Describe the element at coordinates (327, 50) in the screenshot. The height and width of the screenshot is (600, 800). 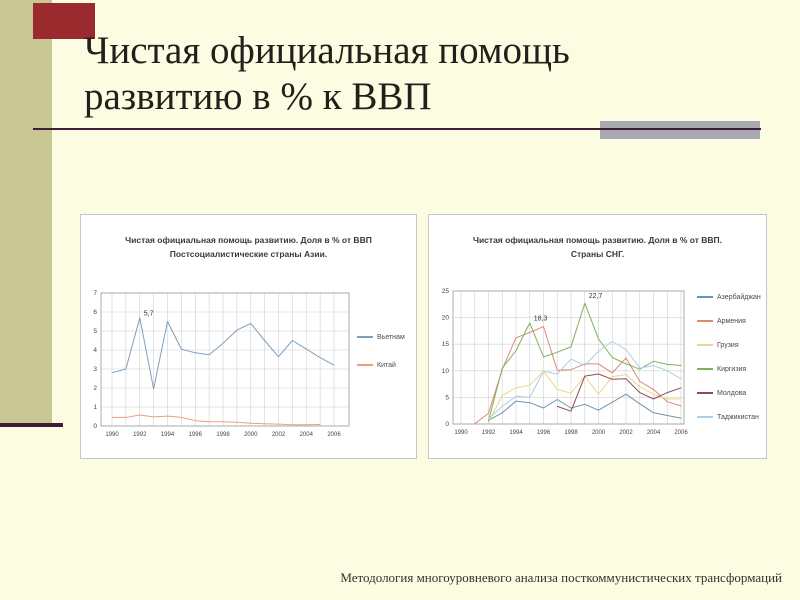
I see `slide-title-line1: Чистая официальная помощь` at that location.